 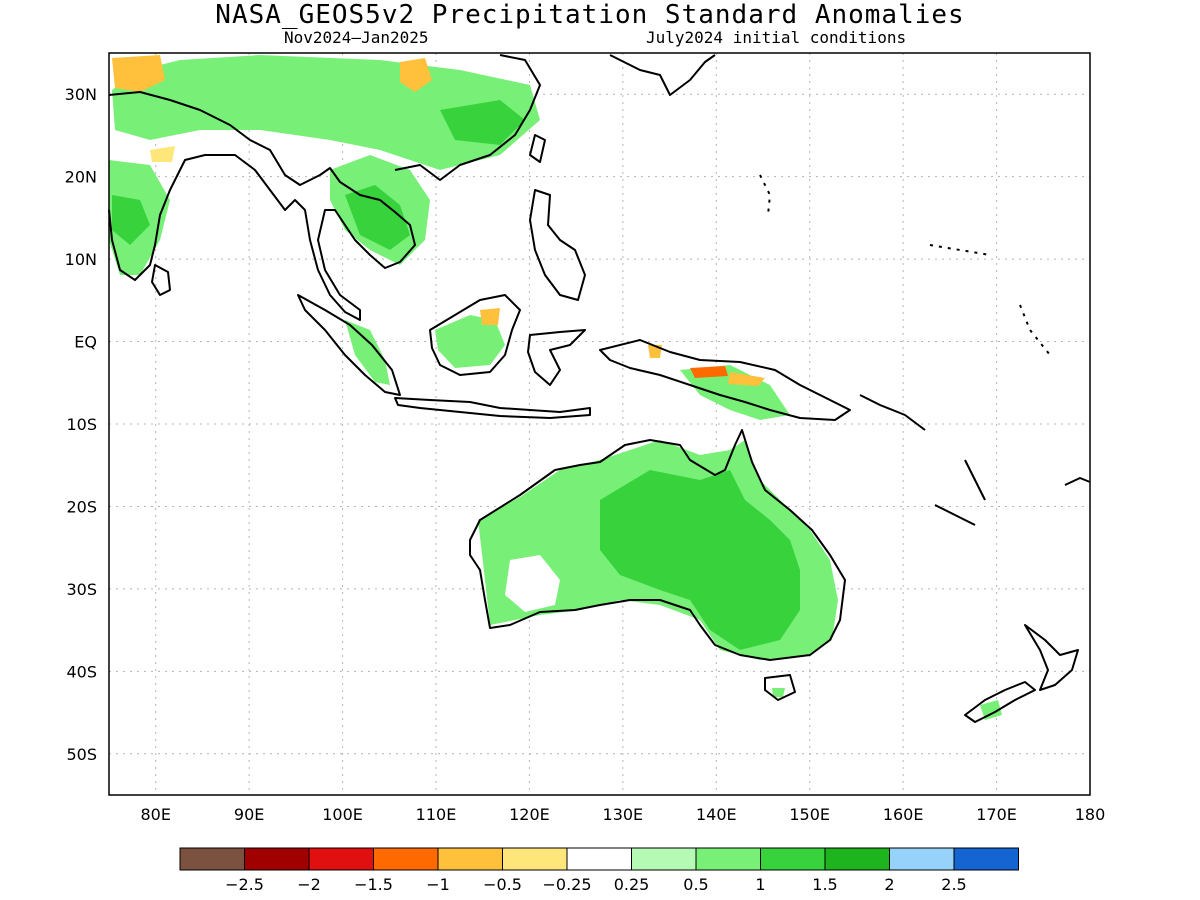 I want to click on coast-sri-lanka, so click(x=161, y=280).